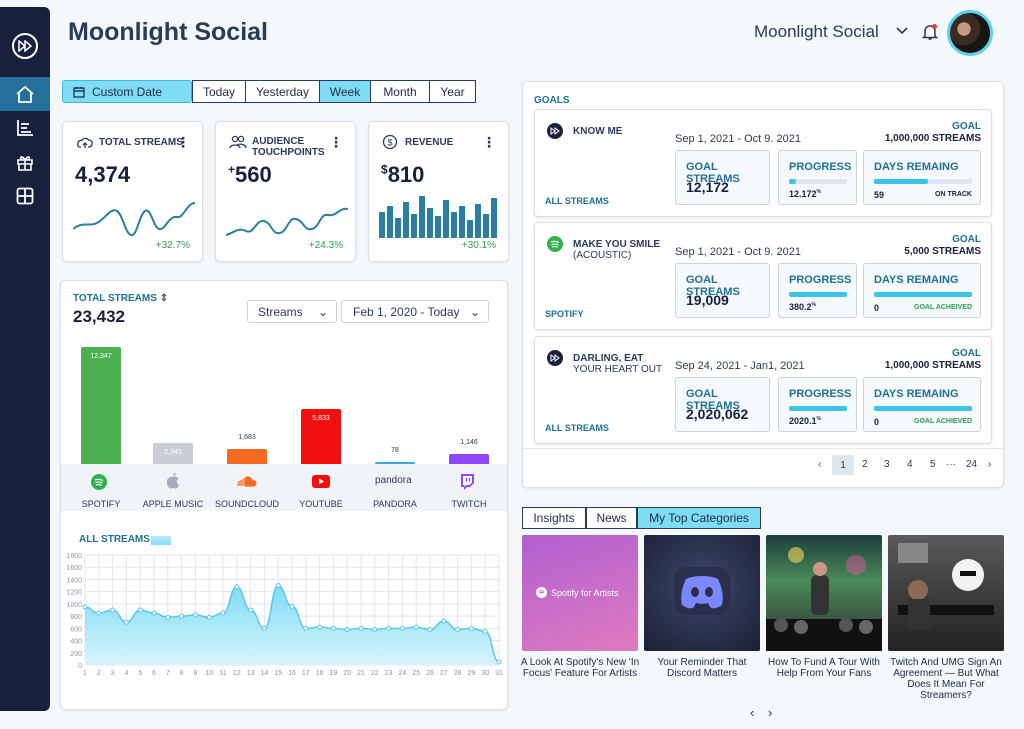 This screenshot has width=1024, height=729. Describe the element at coordinates (222, 673) in the screenshot. I see `x-tick-label: 11` at that location.